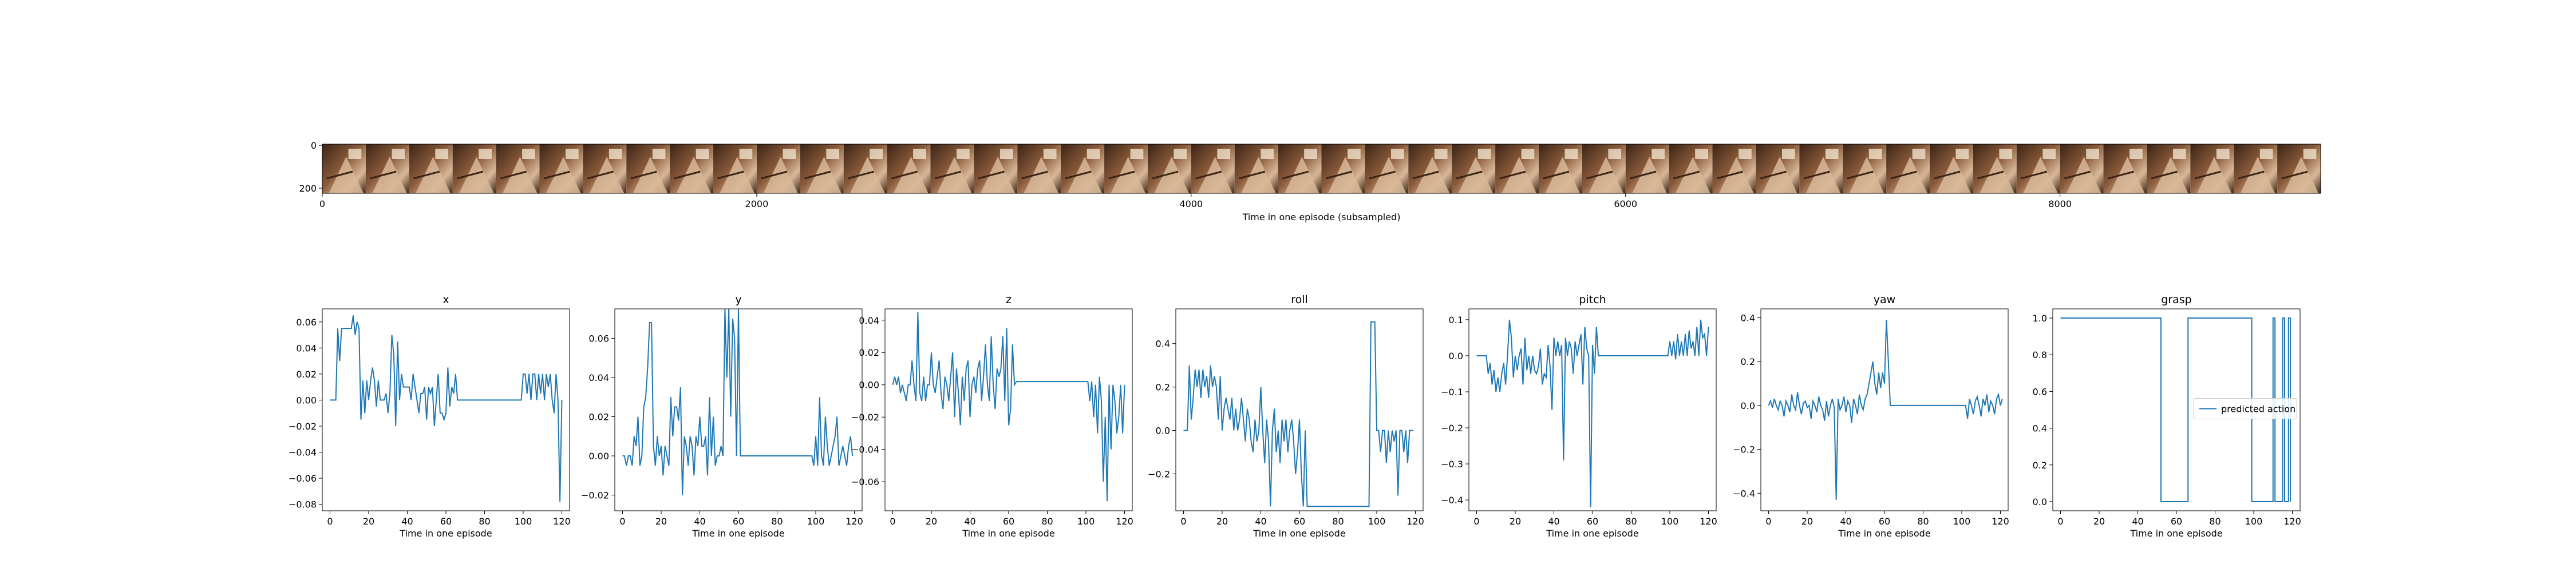 Image resolution: width=2576 pixels, height=572 pixels. I want to click on y-tick-label: 0.04, so click(306, 348).